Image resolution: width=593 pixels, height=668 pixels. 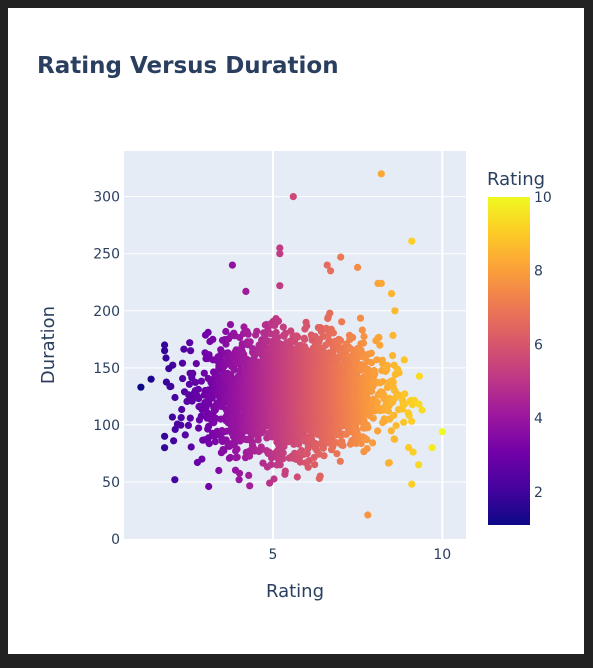 I want to click on x-axis-ticks: 5 10, so click(x=360, y=555).